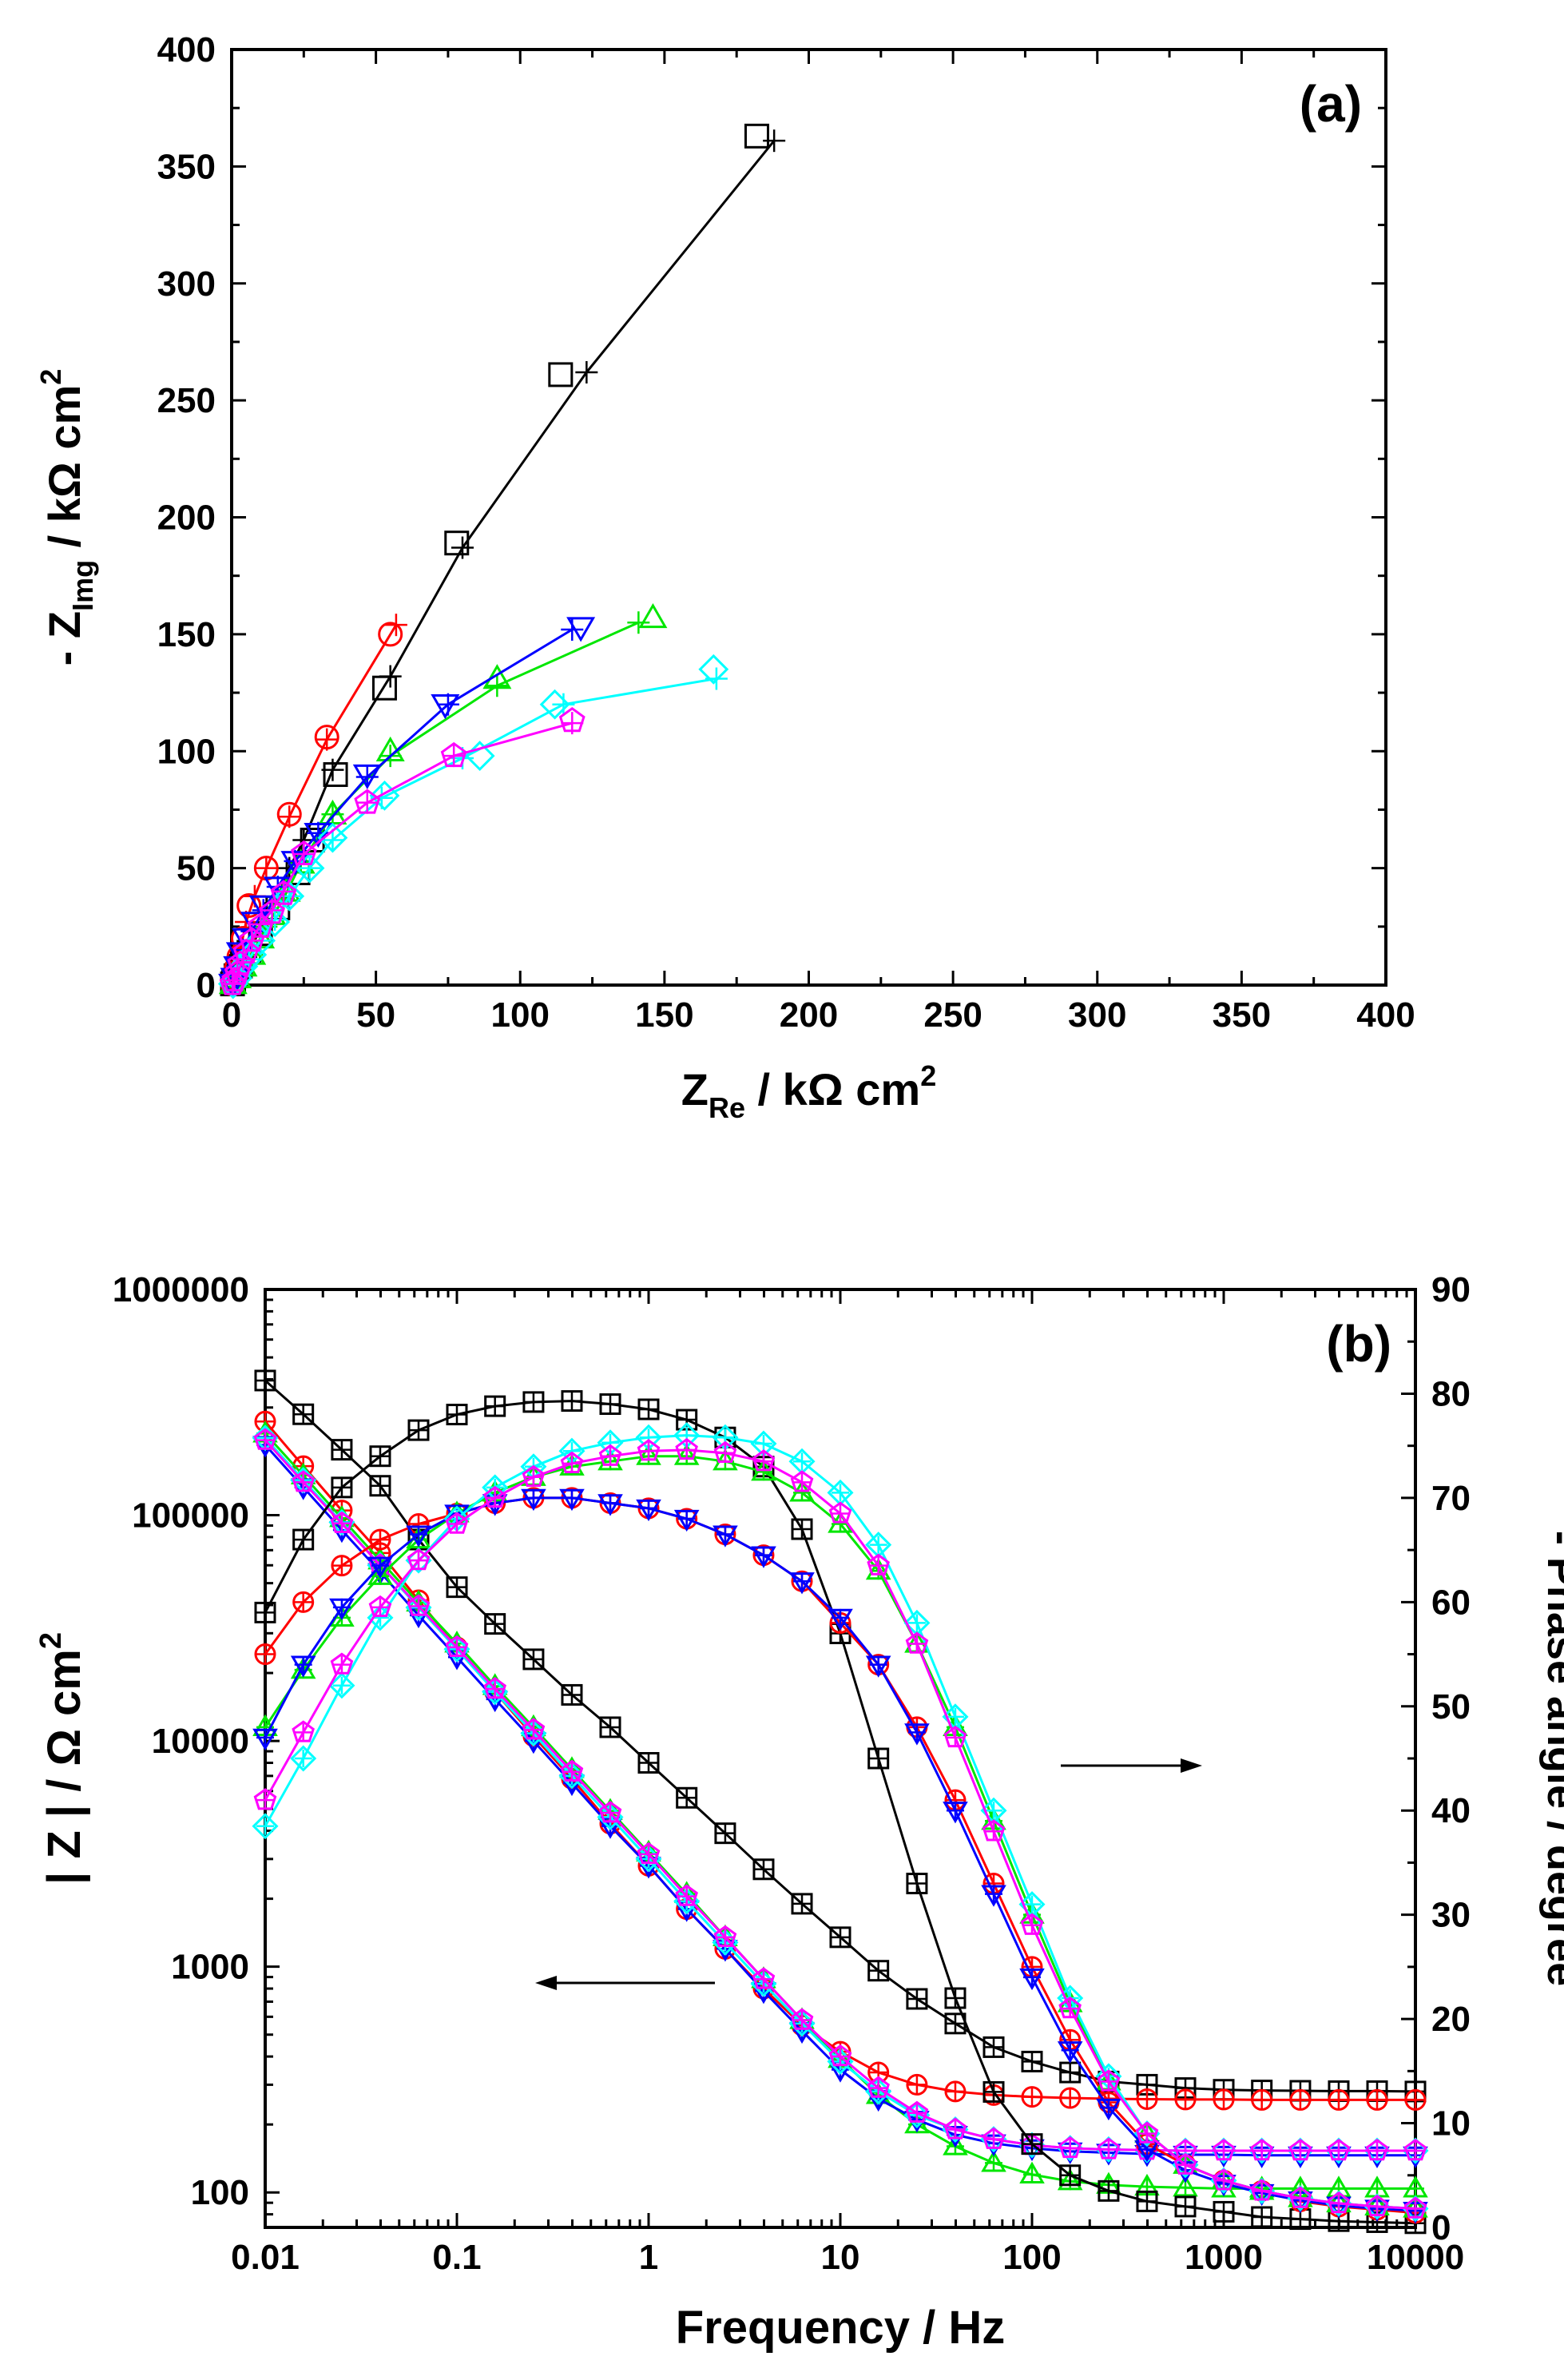  Describe the element at coordinates (265, 2257) in the screenshot. I see `x-tick-label: 0.01` at that location.